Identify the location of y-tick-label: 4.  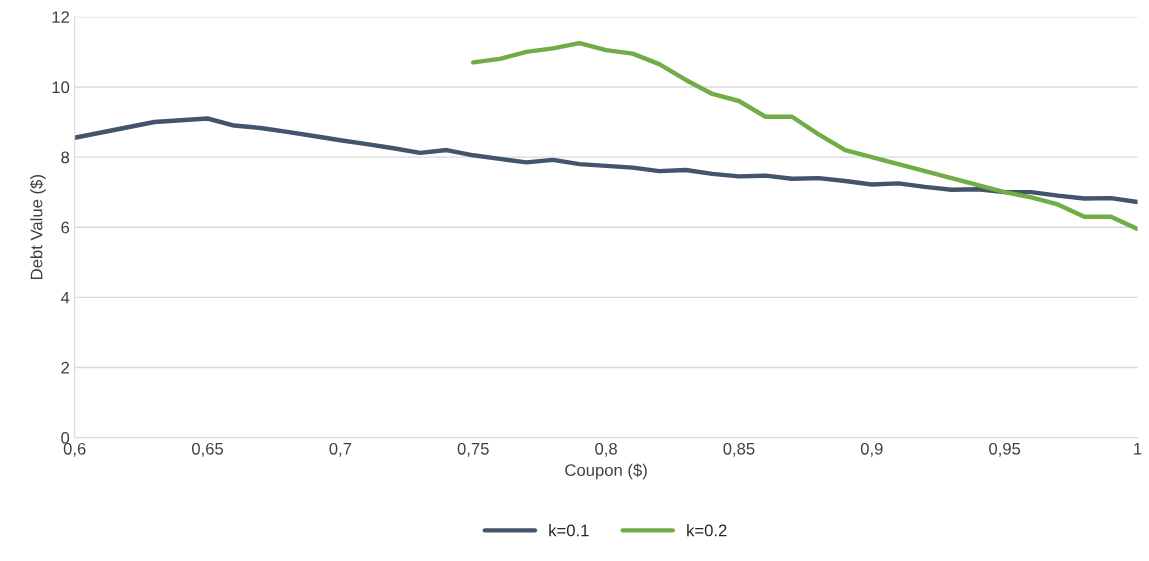
(65, 297).